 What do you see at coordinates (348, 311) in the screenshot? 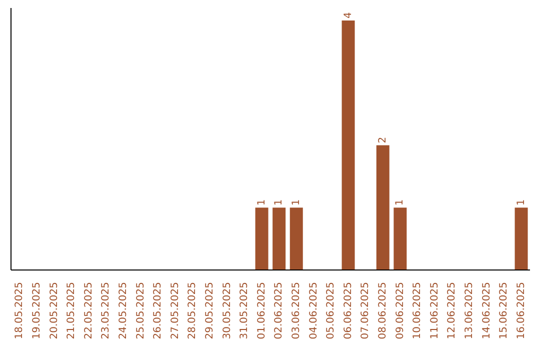
I see `x-tick-label: 06.06.2025` at bounding box center [348, 311].